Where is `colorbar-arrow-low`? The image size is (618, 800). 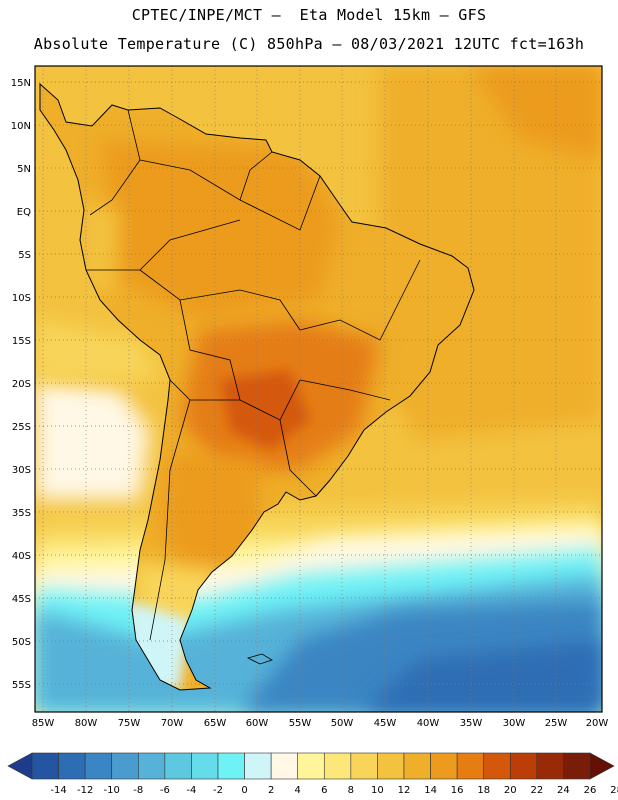 colorbar-arrow-low is located at coordinates (20, 766).